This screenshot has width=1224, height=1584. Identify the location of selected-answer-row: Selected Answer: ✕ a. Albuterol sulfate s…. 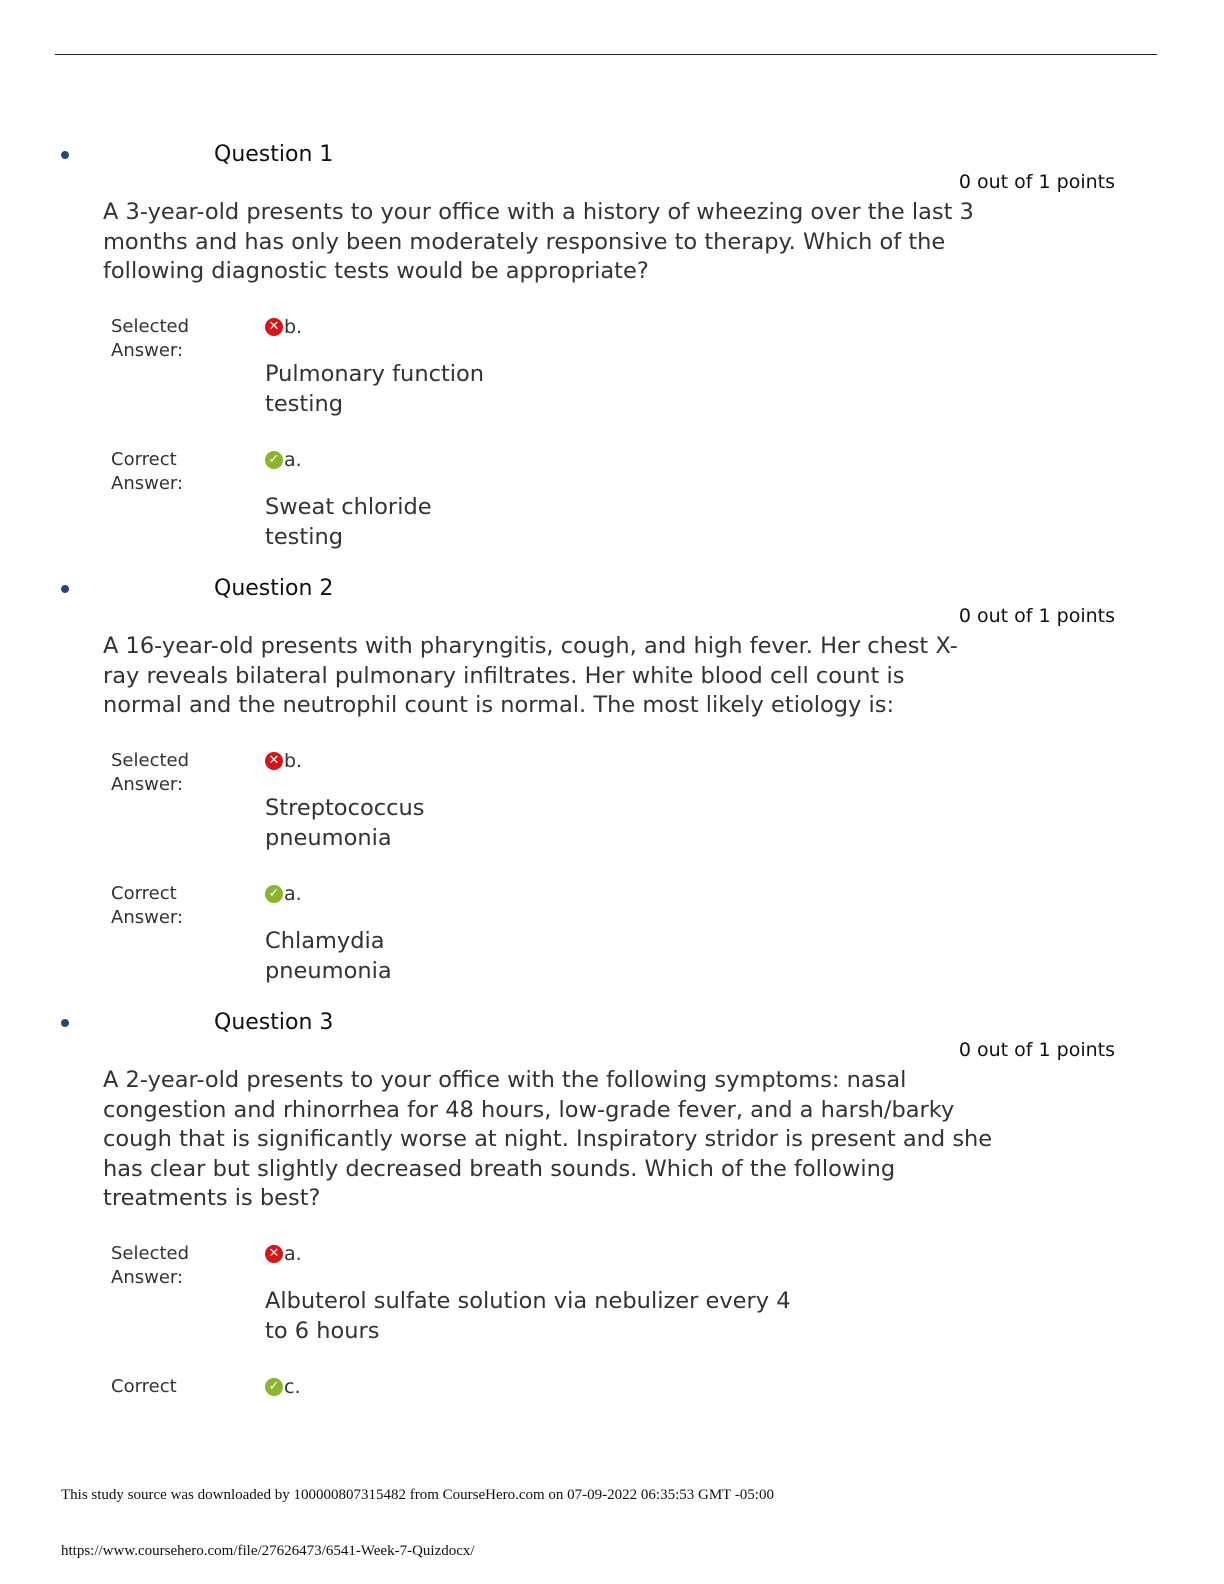
(612, 1294).